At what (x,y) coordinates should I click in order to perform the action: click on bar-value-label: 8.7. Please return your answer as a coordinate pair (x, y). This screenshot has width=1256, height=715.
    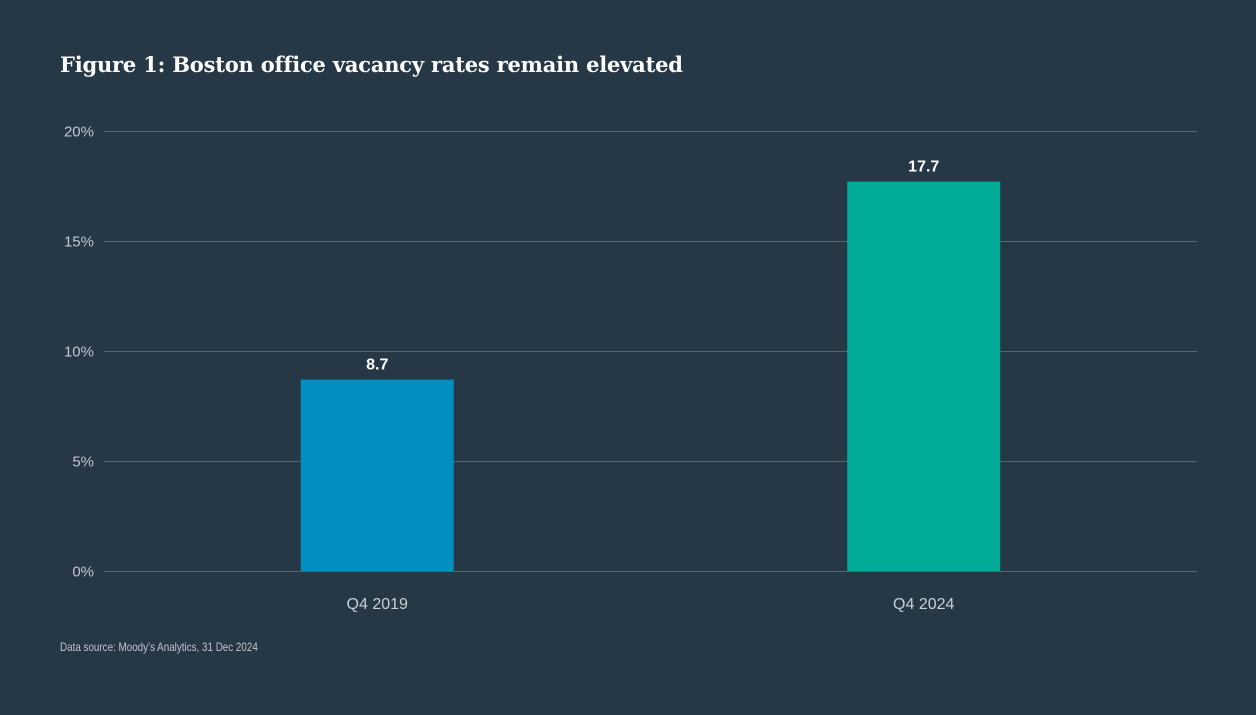
    Looking at the image, I should click on (377, 365).